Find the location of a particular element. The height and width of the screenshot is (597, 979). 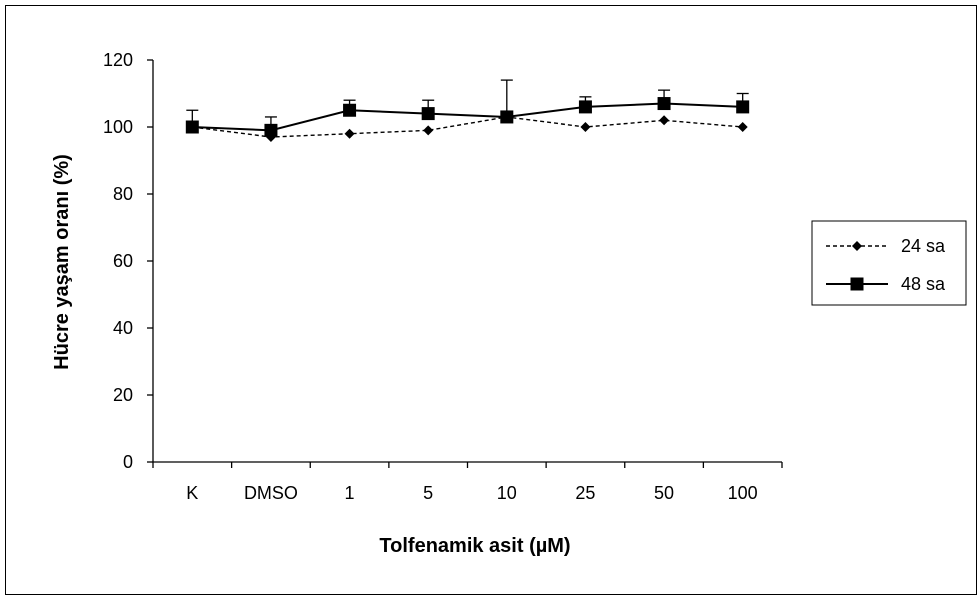

legend-box is located at coordinates (889, 263).